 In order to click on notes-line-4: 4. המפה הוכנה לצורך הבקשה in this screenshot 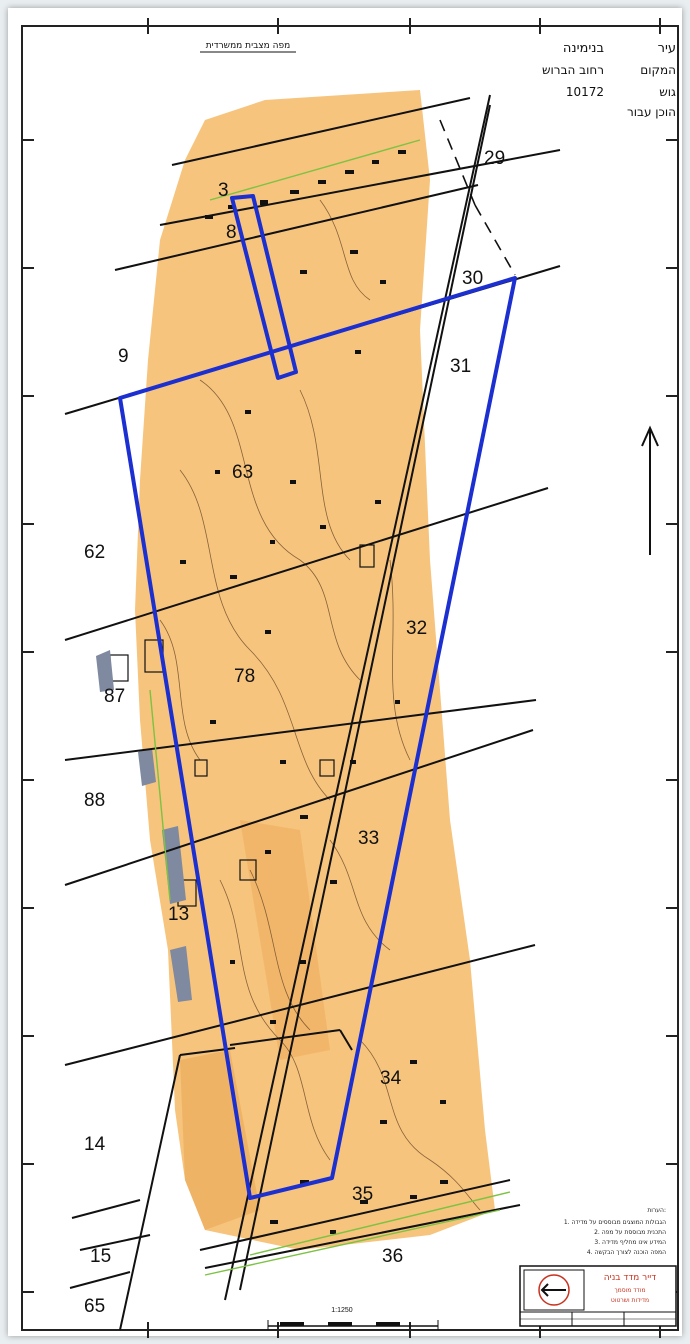, I will do `click(626, 1252)`.